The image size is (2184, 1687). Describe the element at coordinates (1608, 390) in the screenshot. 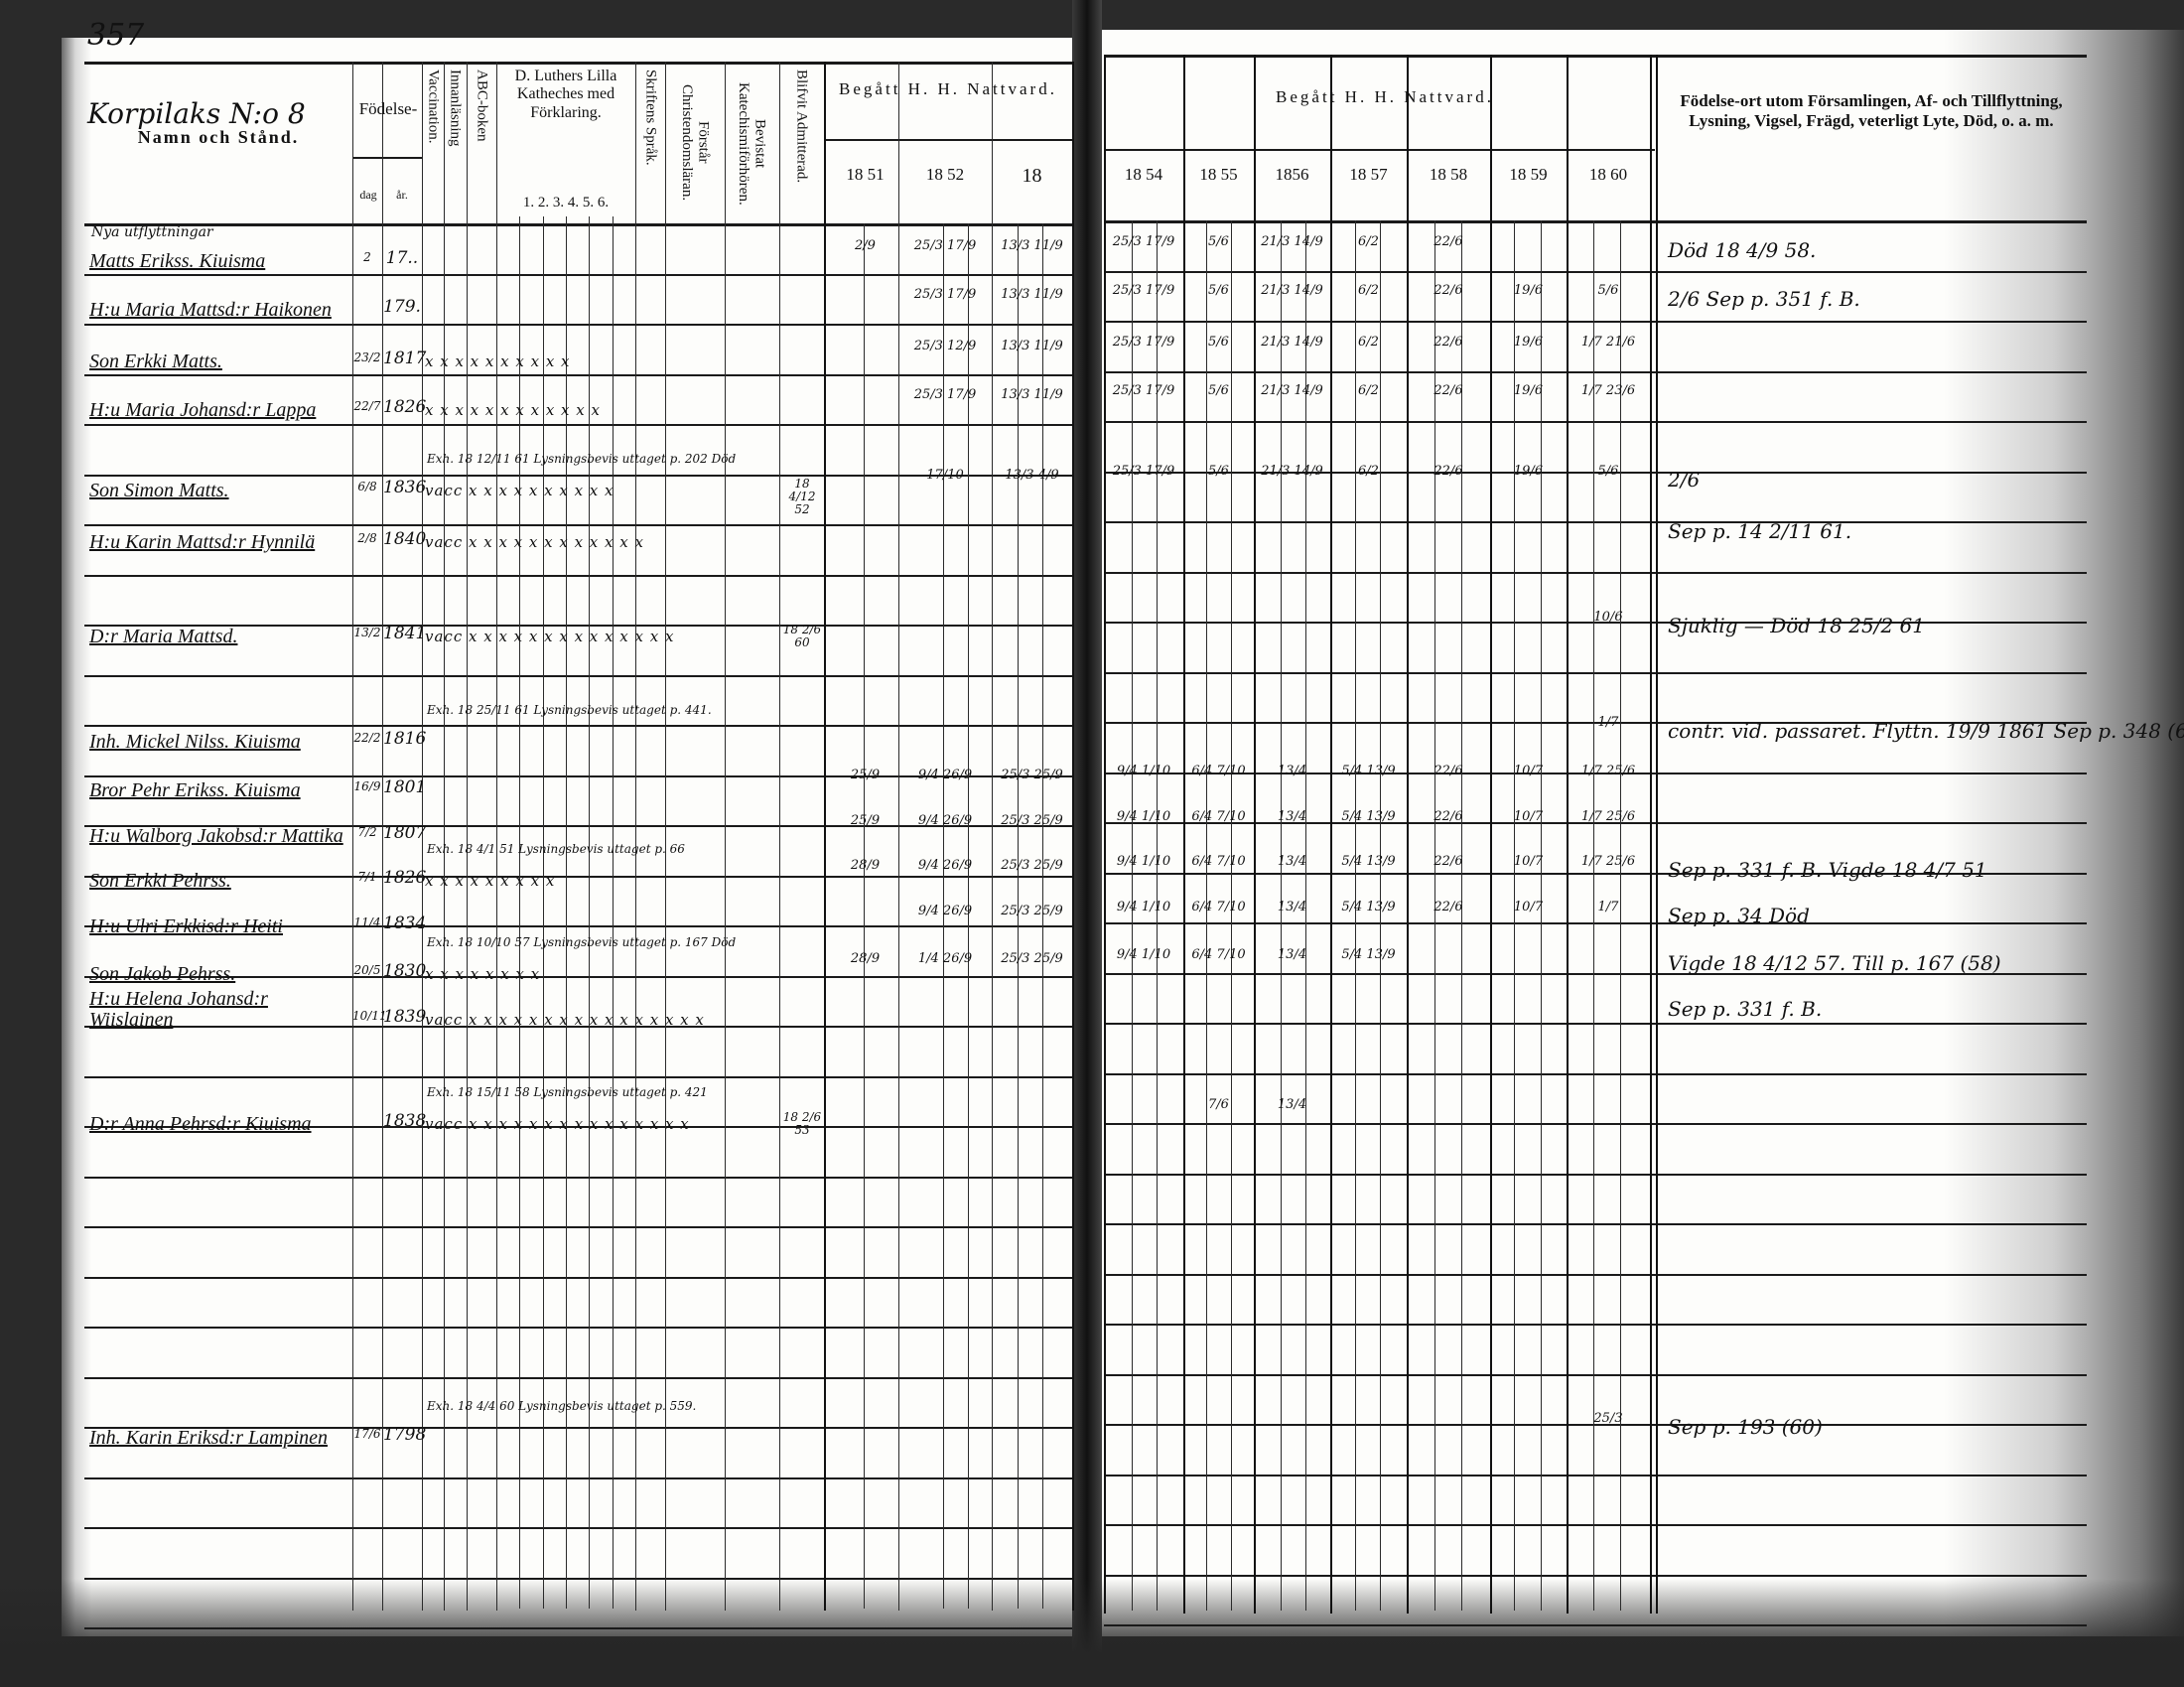

I see `communion-mark: 1/7 23/6` at that location.